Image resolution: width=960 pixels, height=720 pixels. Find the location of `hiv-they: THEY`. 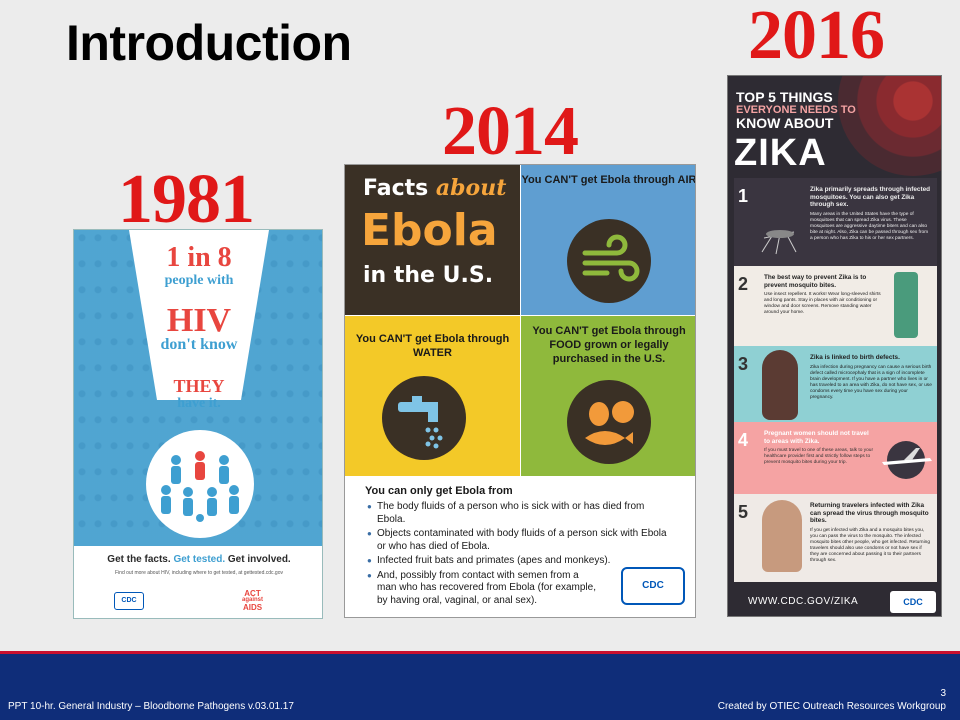

hiv-they: THEY is located at coordinates (199, 386).